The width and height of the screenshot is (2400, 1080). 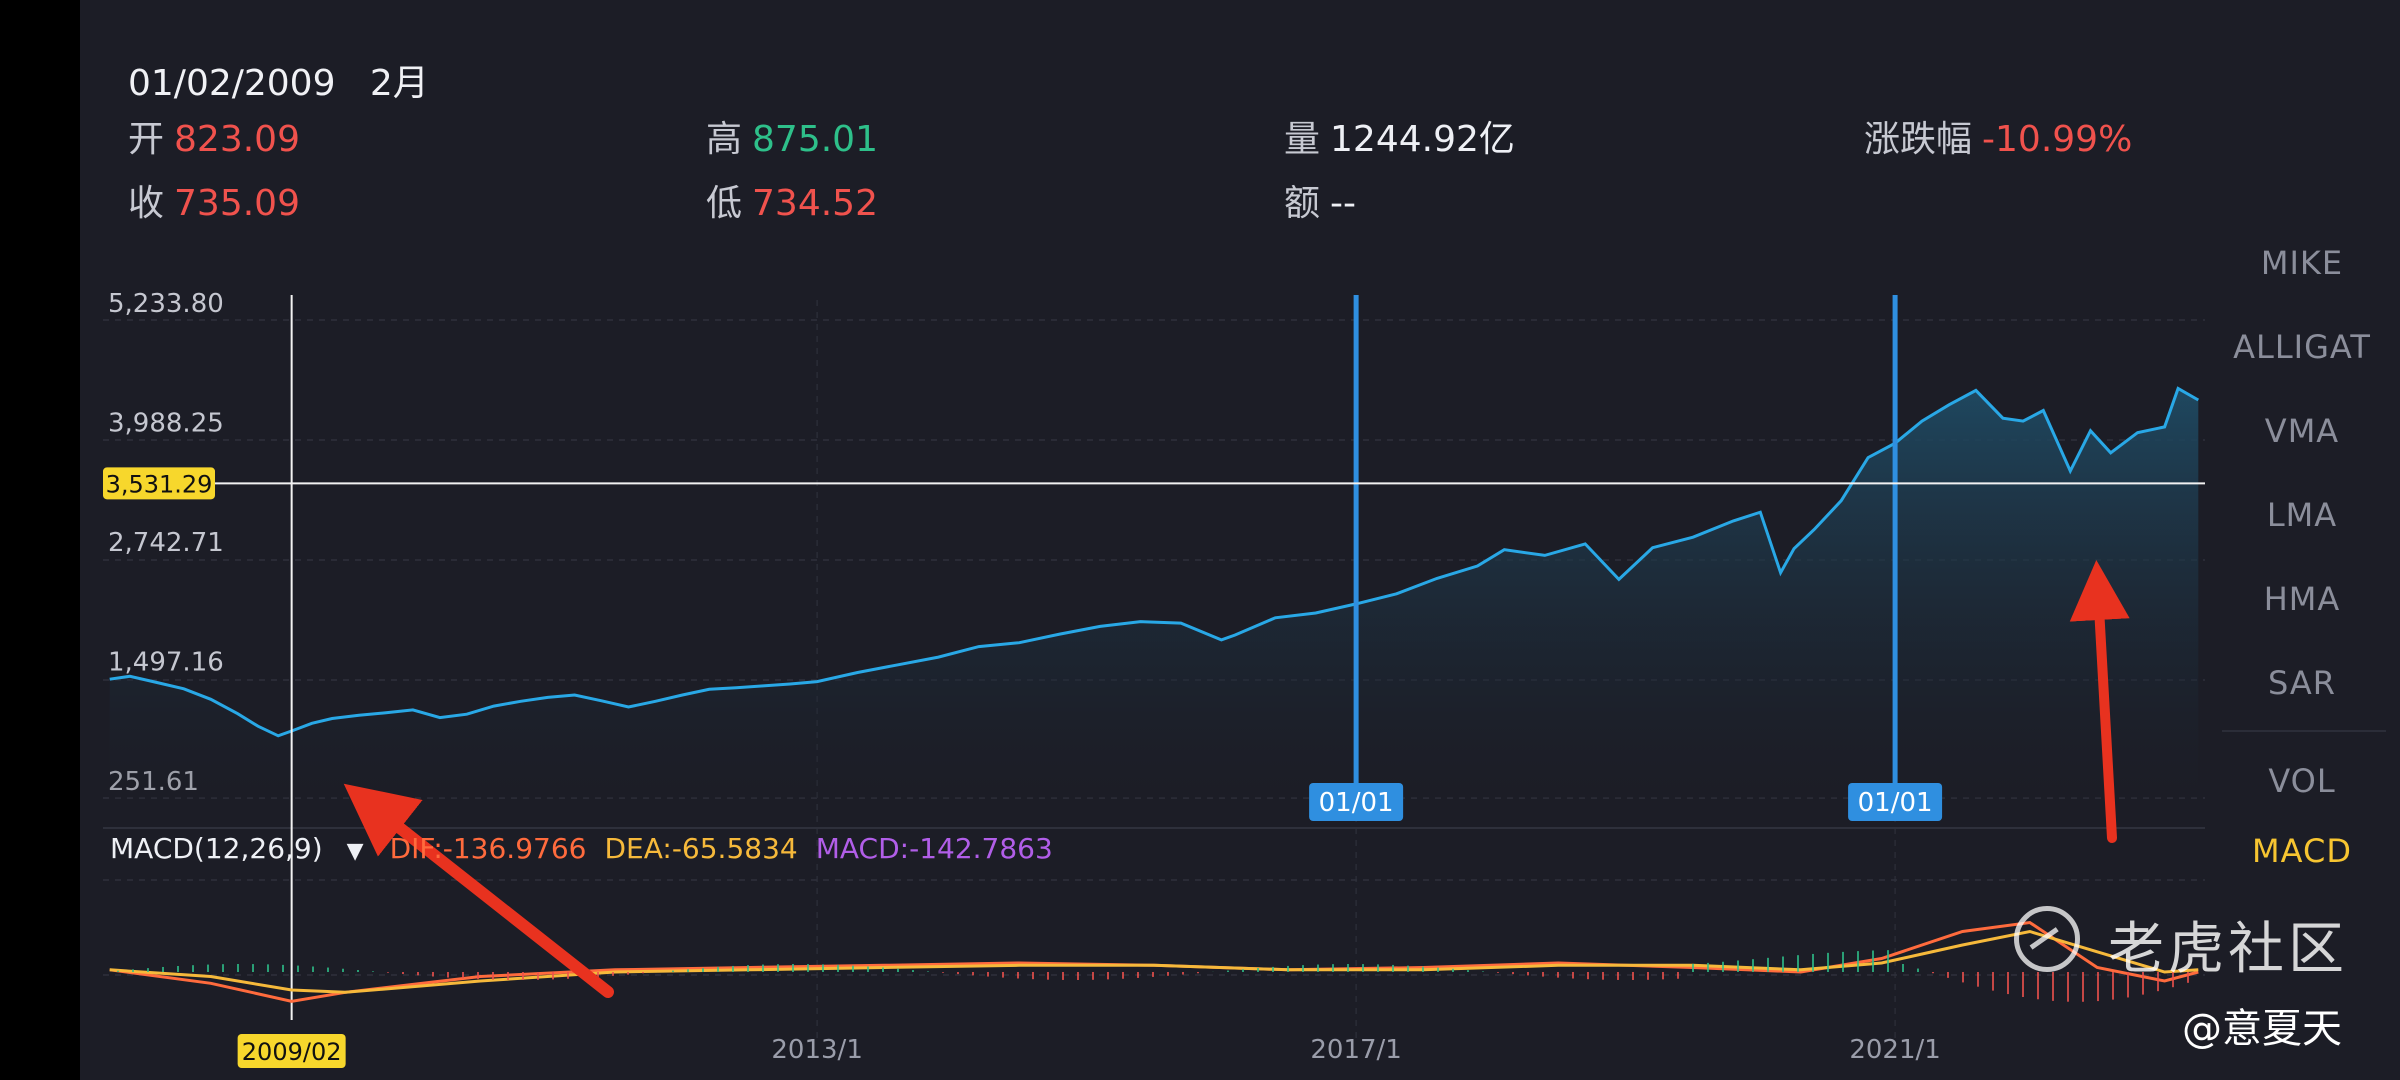 What do you see at coordinates (488, 848) in the screenshot?
I see `macd-dif-value: DIF:-136.9766` at bounding box center [488, 848].